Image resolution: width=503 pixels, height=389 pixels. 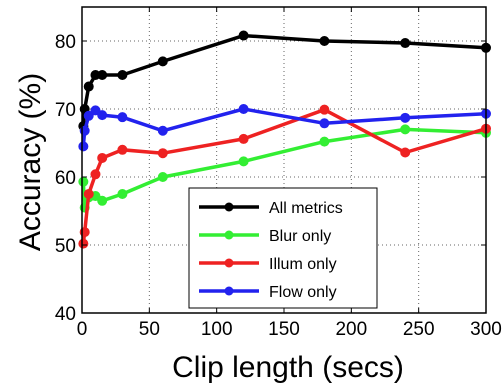 What do you see at coordinates (65, 314) in the screenshot?
I see `y-tick-label: 40` at bounding box center [65, 314].